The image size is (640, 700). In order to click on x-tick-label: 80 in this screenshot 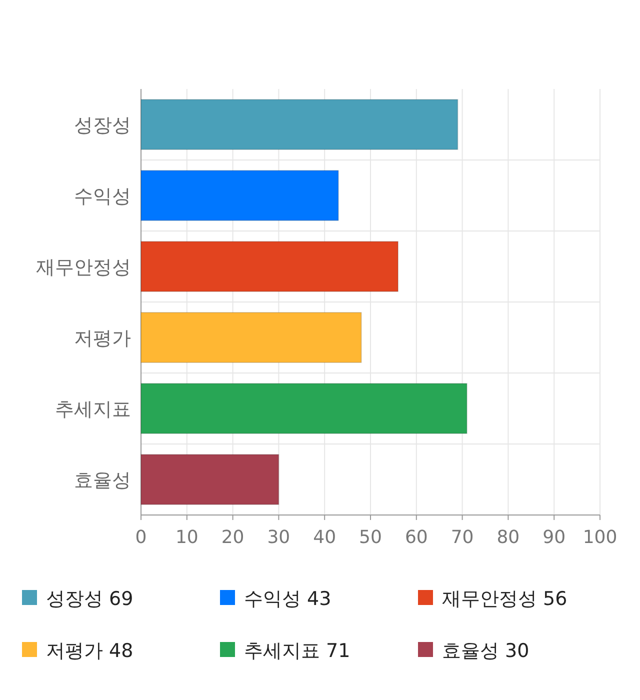, I will do `click(508, 537)`.